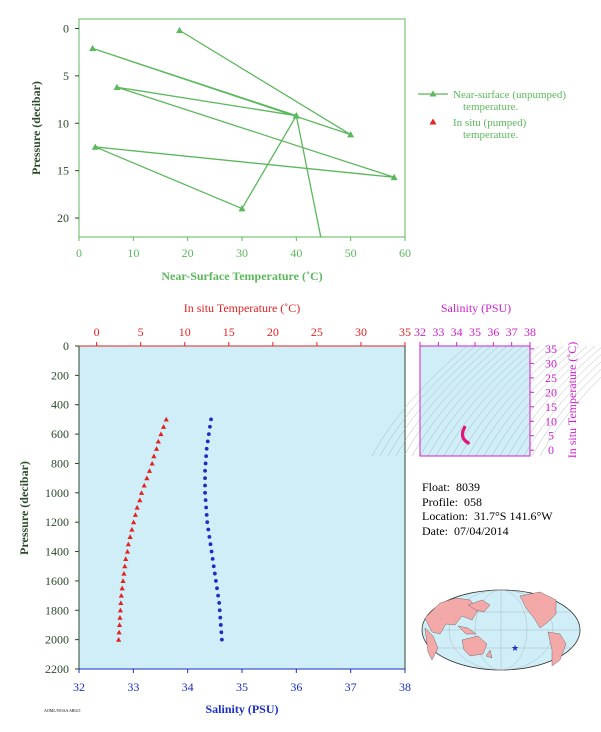 This screenshot has width=601, height=732. I want to click on east-asia-landmass, so click(479, 606).